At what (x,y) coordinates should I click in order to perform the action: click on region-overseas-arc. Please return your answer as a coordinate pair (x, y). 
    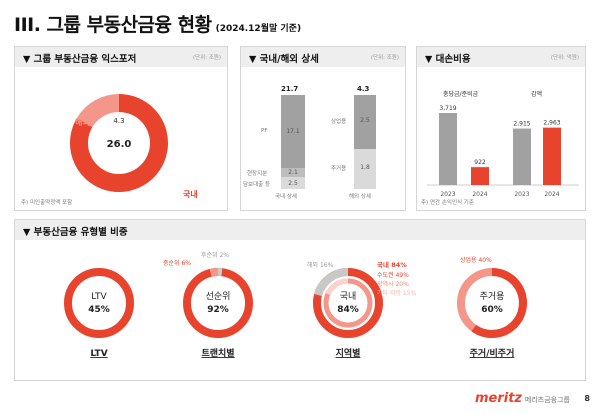
    Looking at the image, I should click on (331, 282).